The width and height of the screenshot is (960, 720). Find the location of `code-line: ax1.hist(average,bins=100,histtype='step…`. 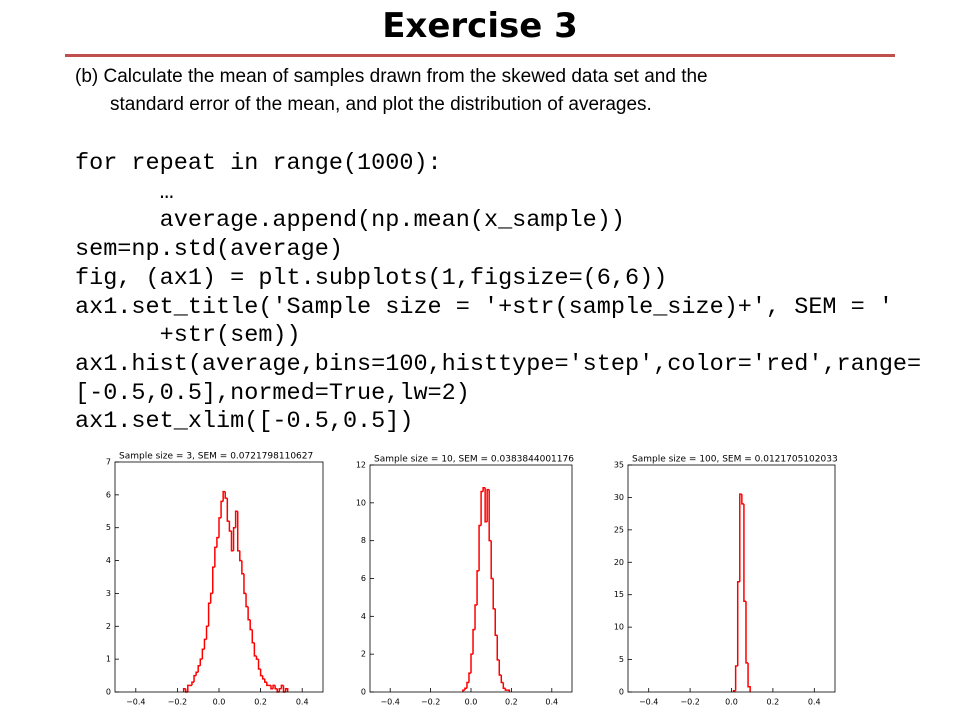

code-line: ax1.hist(average,bins=100,histtype='step… is located at coordinates (498, 364).